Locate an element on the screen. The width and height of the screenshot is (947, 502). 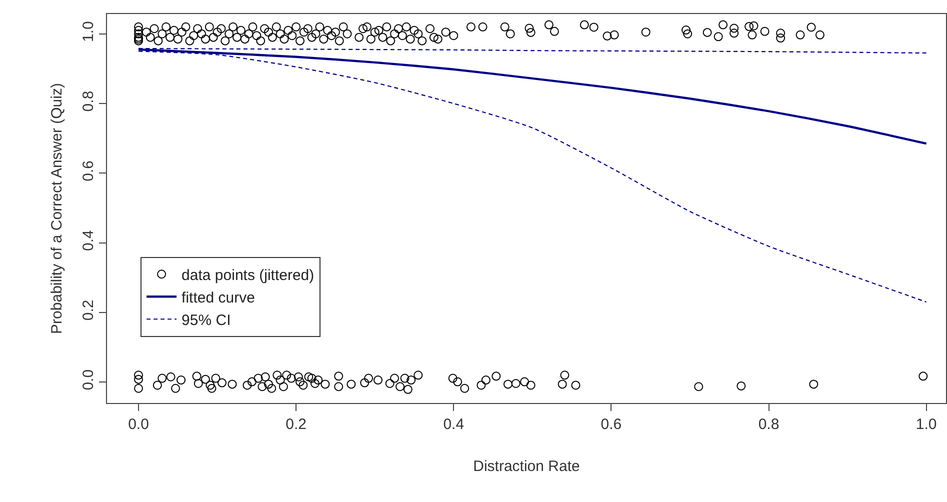
y-tick-label: 0.6 is located at coordinates (88, 171).